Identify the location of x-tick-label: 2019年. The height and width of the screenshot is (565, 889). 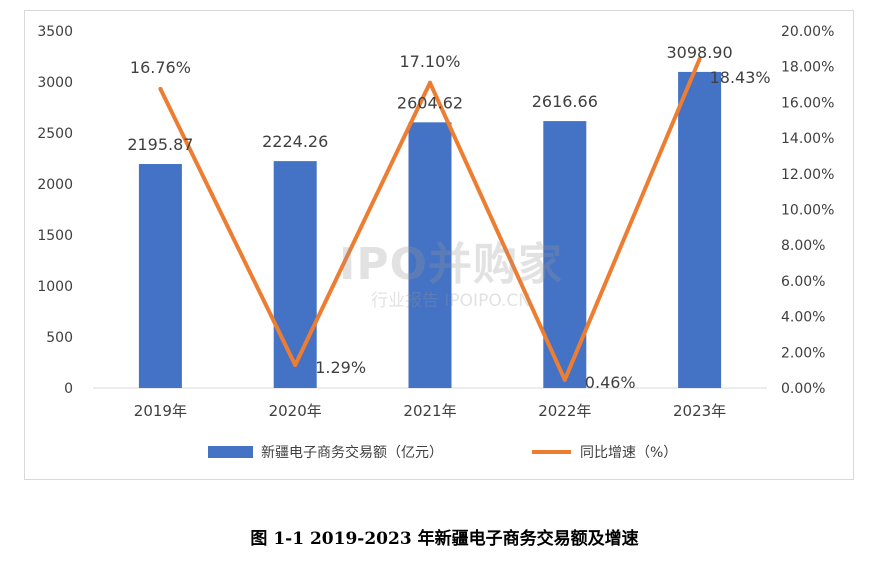
(160, 411).